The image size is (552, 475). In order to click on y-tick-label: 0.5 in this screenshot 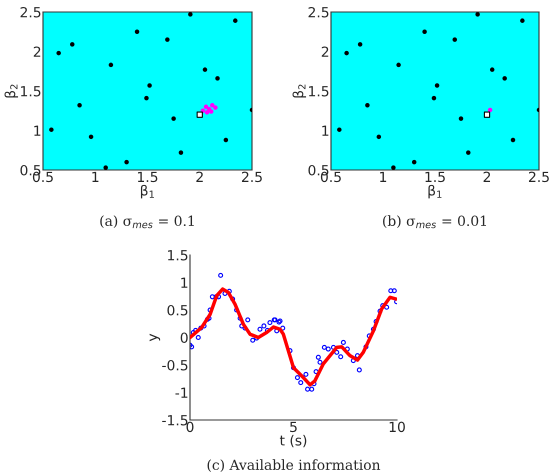, I will do `click(177, 310)`.